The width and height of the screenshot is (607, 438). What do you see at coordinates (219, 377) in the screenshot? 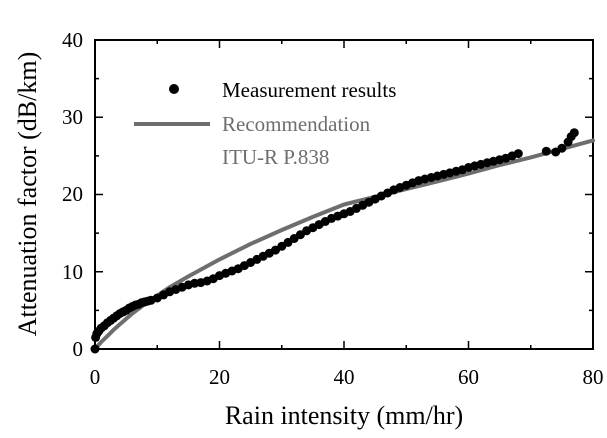
I see `x-tick-label: 20` at bounding box center [219, 377].